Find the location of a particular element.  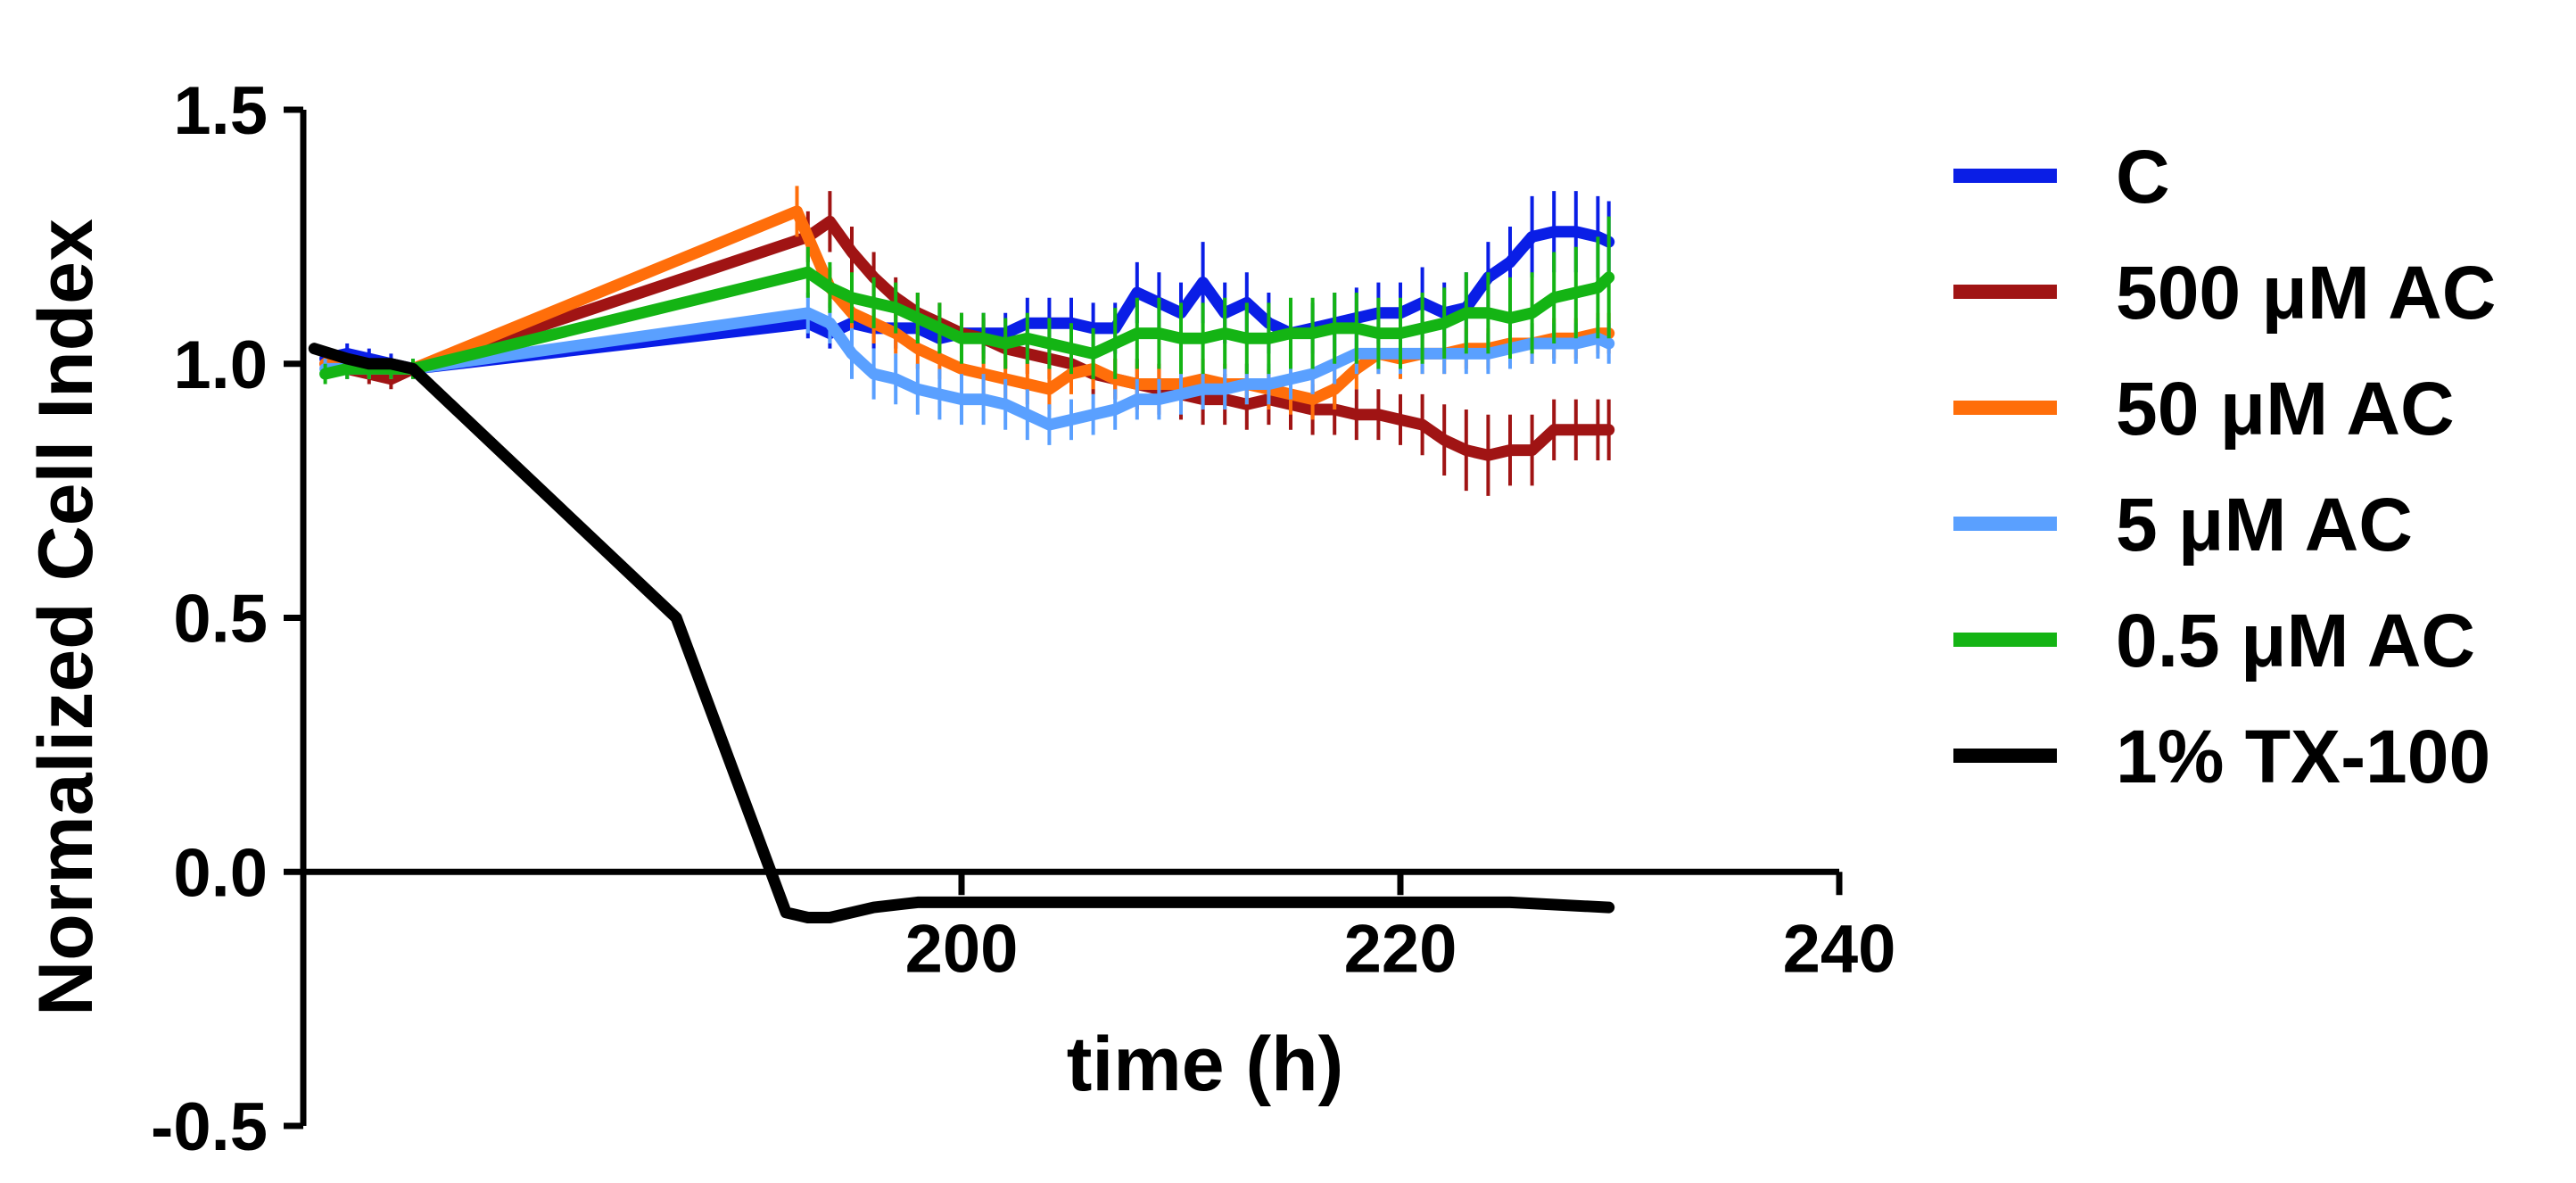

y-tick-label: -0.5 is located at coordinates (209, 1127).